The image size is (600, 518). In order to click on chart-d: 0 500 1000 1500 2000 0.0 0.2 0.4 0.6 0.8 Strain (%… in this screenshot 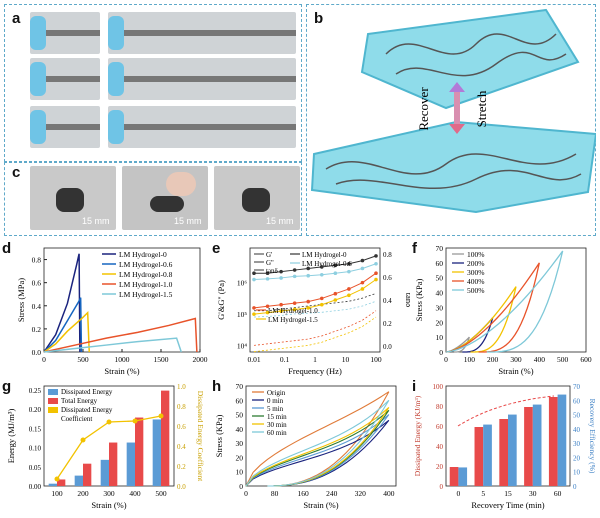, I will do `click(112, 311)`.